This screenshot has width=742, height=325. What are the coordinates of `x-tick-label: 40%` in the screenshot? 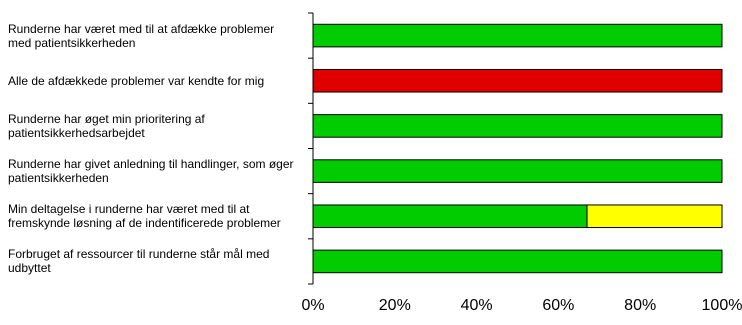 It's located at (477, 305).